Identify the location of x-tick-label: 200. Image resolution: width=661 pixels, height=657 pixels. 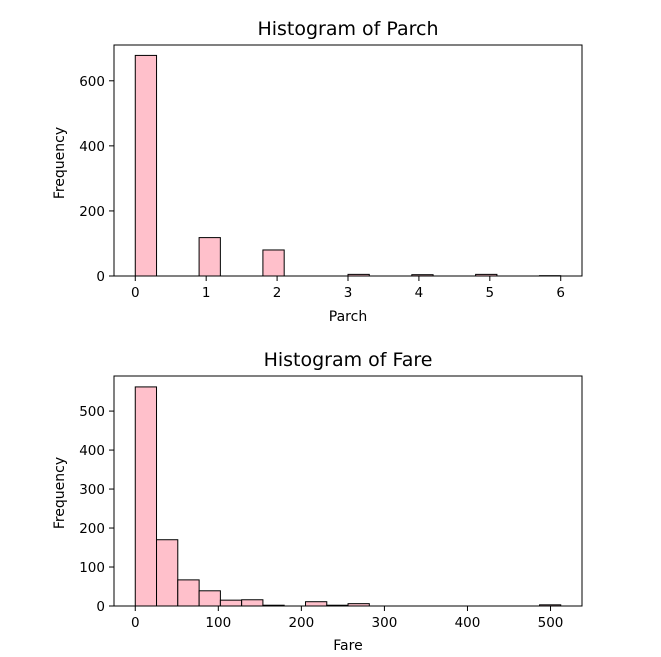
(301, 623).